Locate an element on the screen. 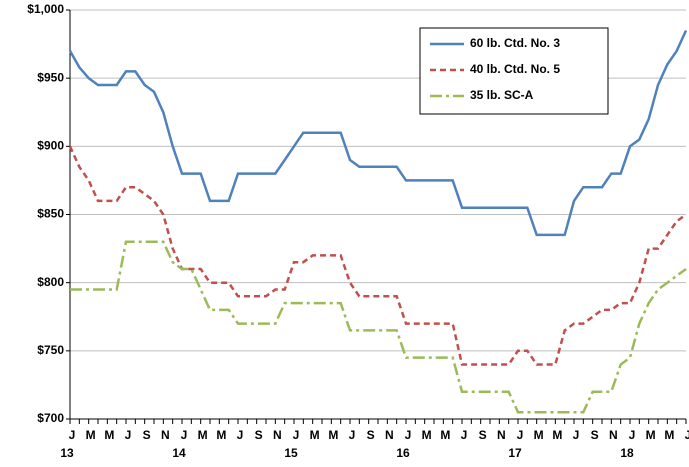  y-tick-label: $750 is located at coordinates (50, 350).